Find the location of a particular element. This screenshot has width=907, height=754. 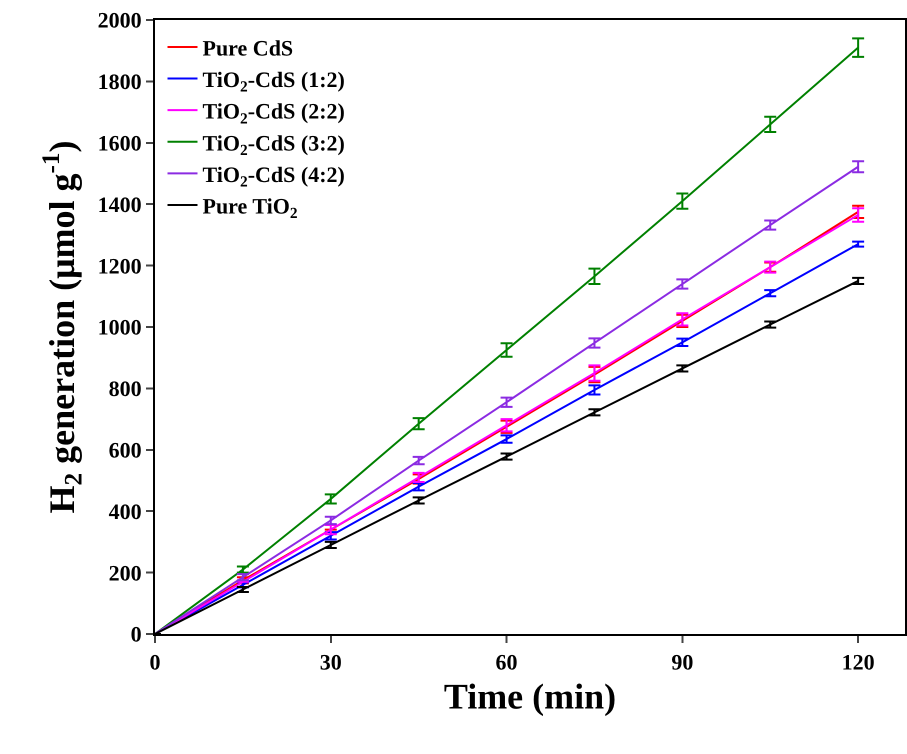

y-tick-label: 200 is located at coordinates (125, 573).